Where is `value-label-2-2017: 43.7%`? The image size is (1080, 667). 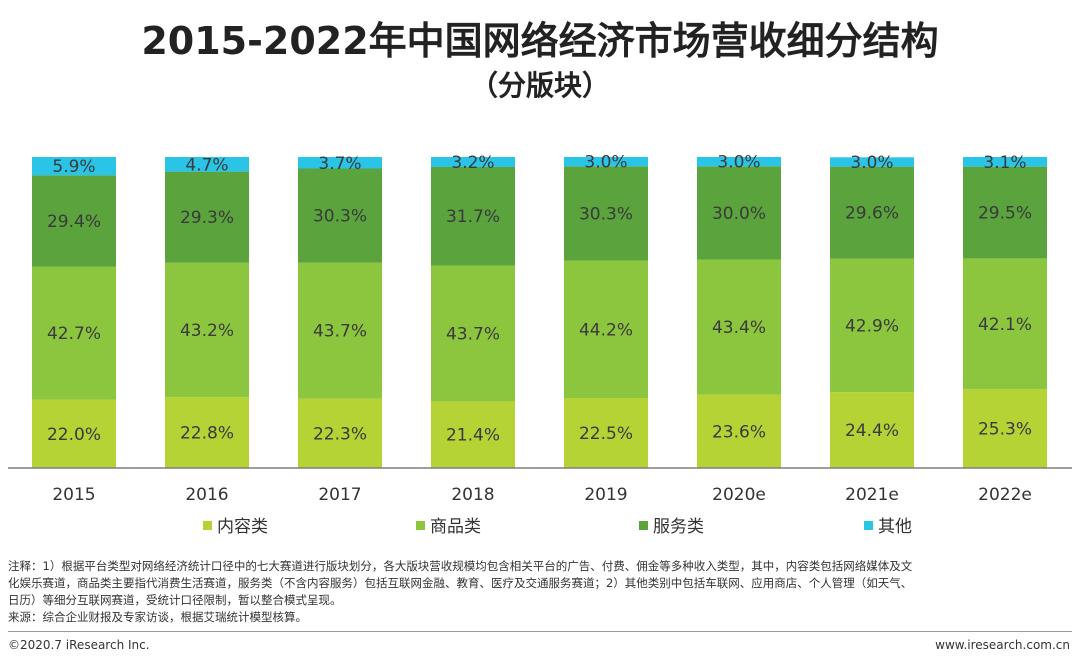 value-label-2-2017: 43.7% is located at coordinates (340, 332).